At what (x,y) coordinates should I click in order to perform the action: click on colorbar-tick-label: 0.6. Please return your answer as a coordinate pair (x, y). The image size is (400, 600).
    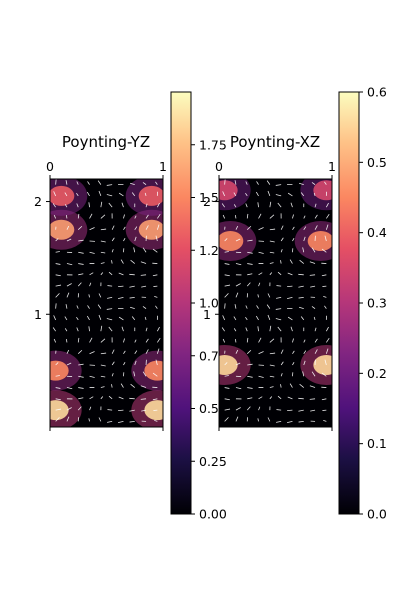
    Looking at the image, I should click on (377, 92).